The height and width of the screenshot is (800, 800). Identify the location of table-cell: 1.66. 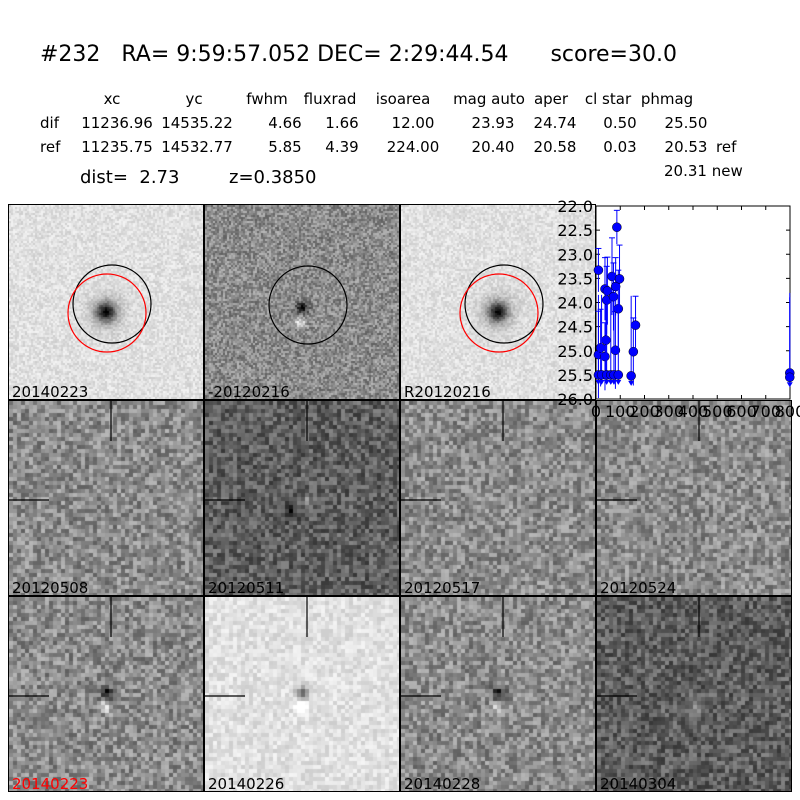
(342, 123).